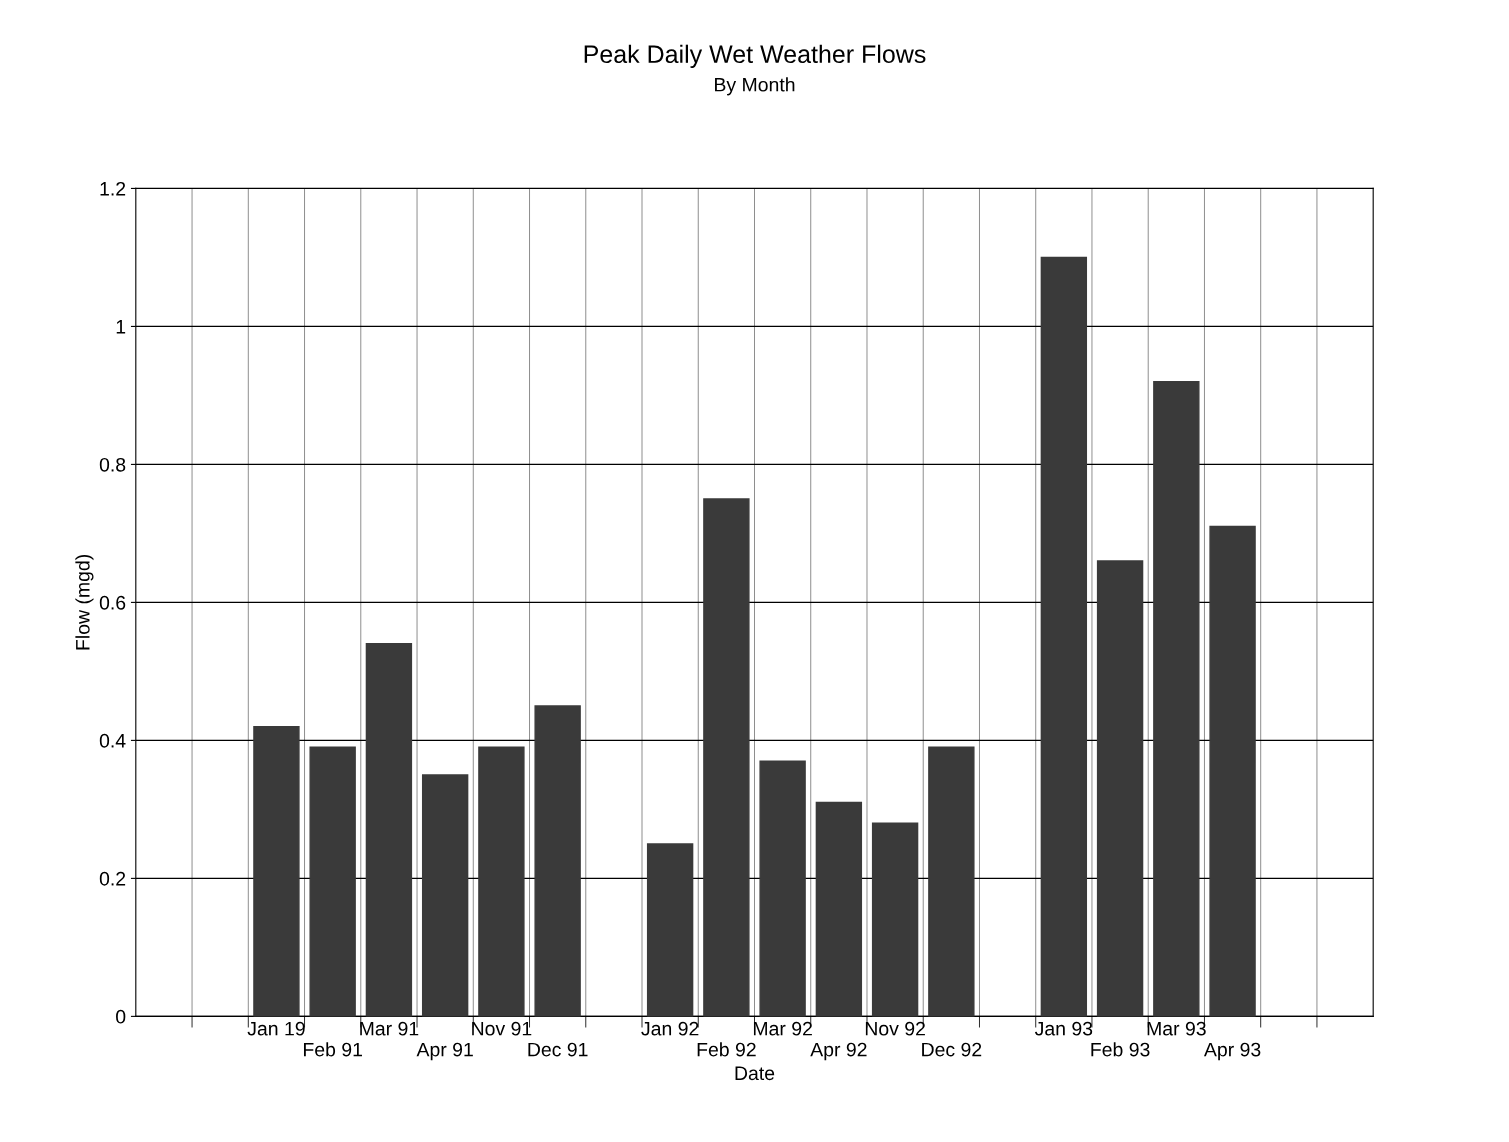 This screenshot has height=1142, width=1509. What do you see at coordinates (952, 1049) in the screenshot?
I see `x-tick-label: Dec 92` at bounding box center [952, 1049].